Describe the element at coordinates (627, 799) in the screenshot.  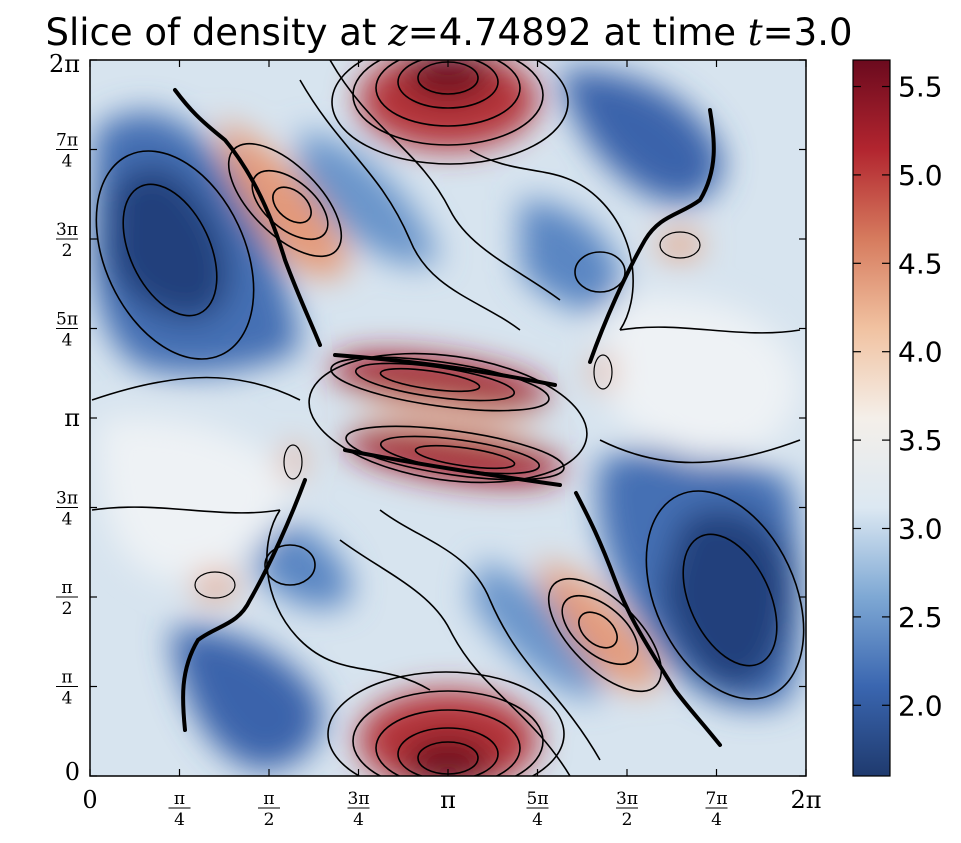
I see `x-tick-label-6-numerator: 3π` at that location.